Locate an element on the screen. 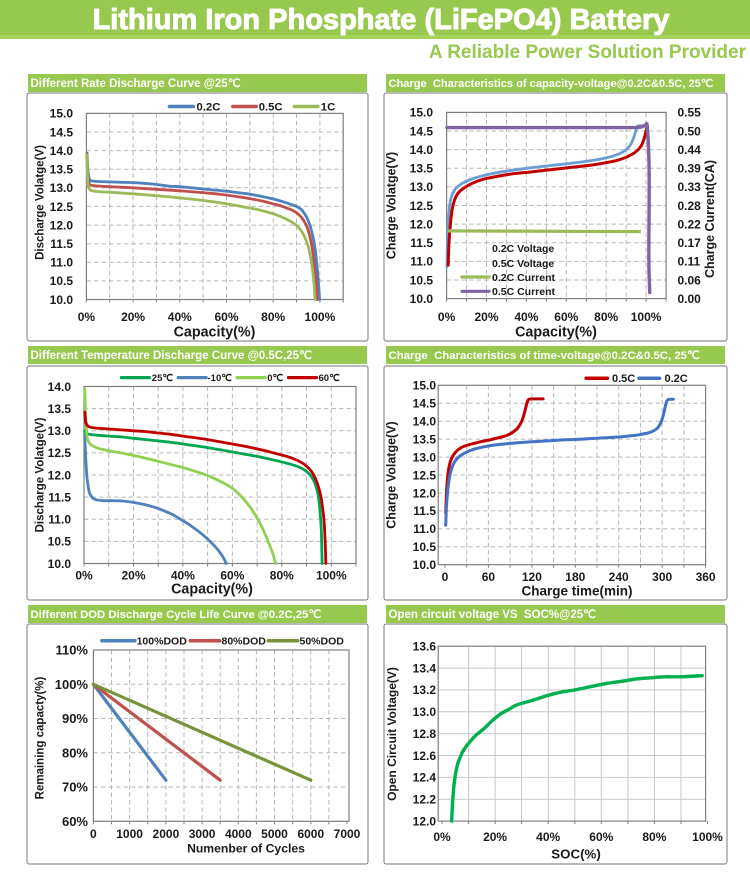 Image resolution: width=750 pixels, height=879 pixels. svg-text: Remaining capacty(%) is located at coordinates (41, 737).